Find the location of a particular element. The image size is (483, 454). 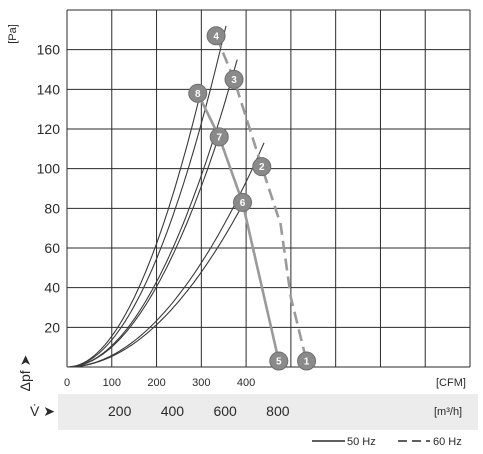

x-tick-label: 100 is located at coordinates (112, 383).